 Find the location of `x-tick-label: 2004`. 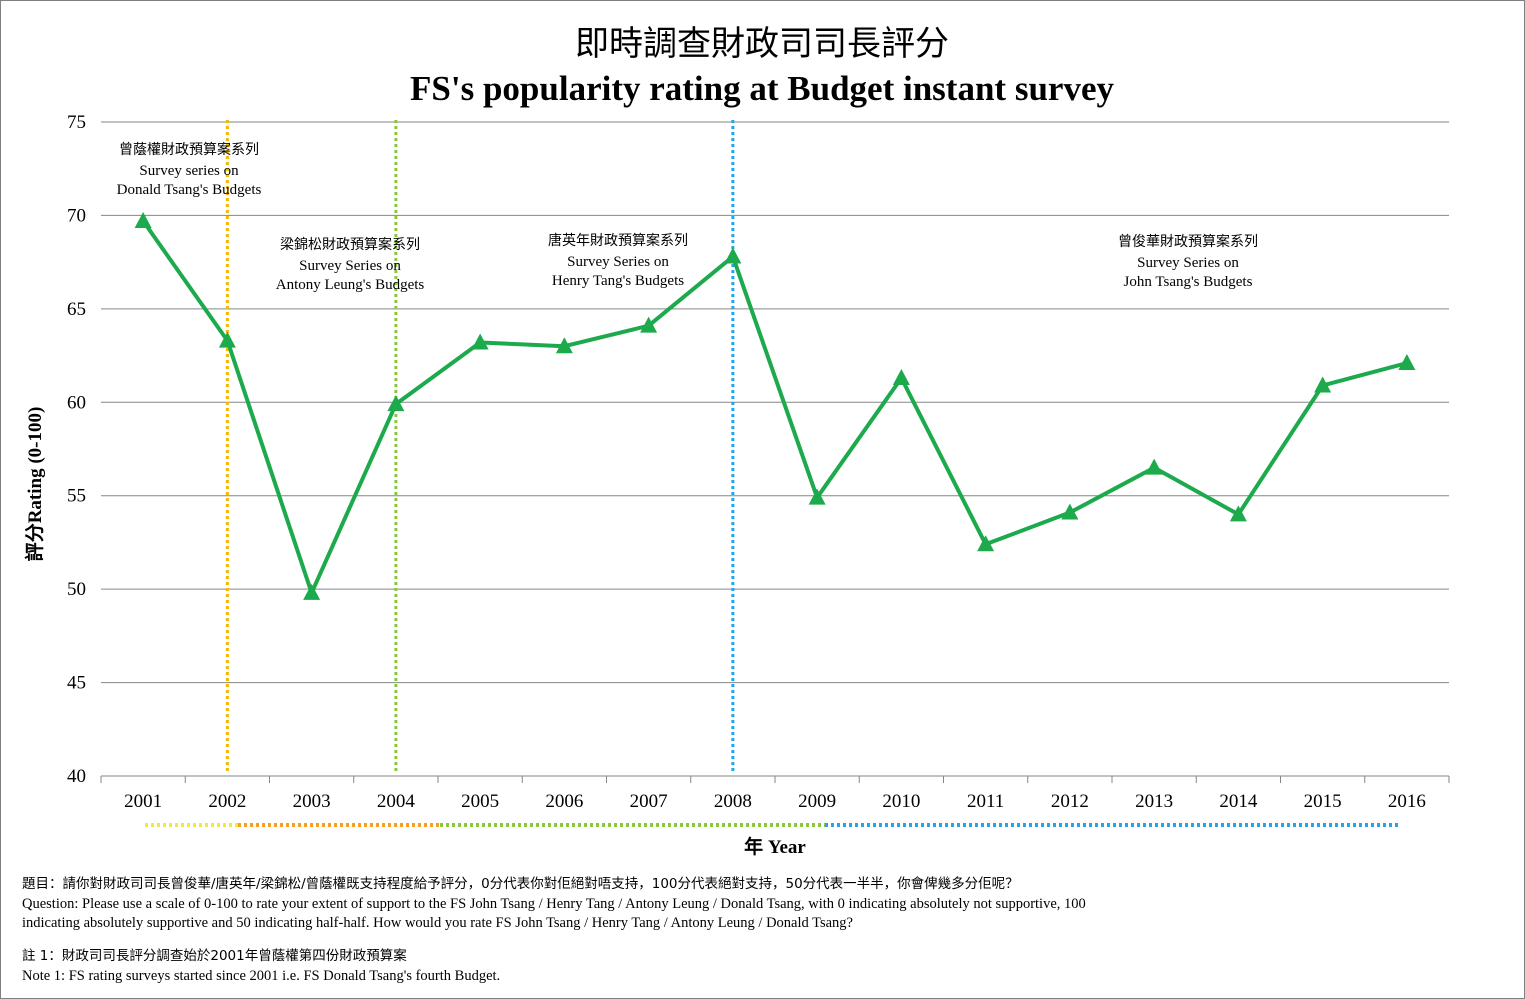

x-tick-label: 2004 is located at coordinates (396, 801).